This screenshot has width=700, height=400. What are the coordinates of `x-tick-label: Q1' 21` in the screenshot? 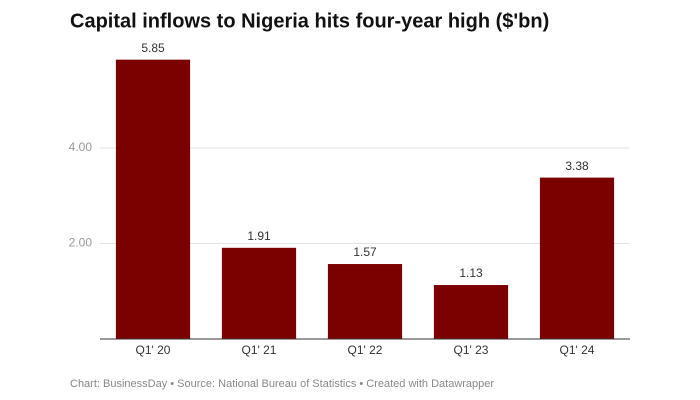 It's located at (259, 350).